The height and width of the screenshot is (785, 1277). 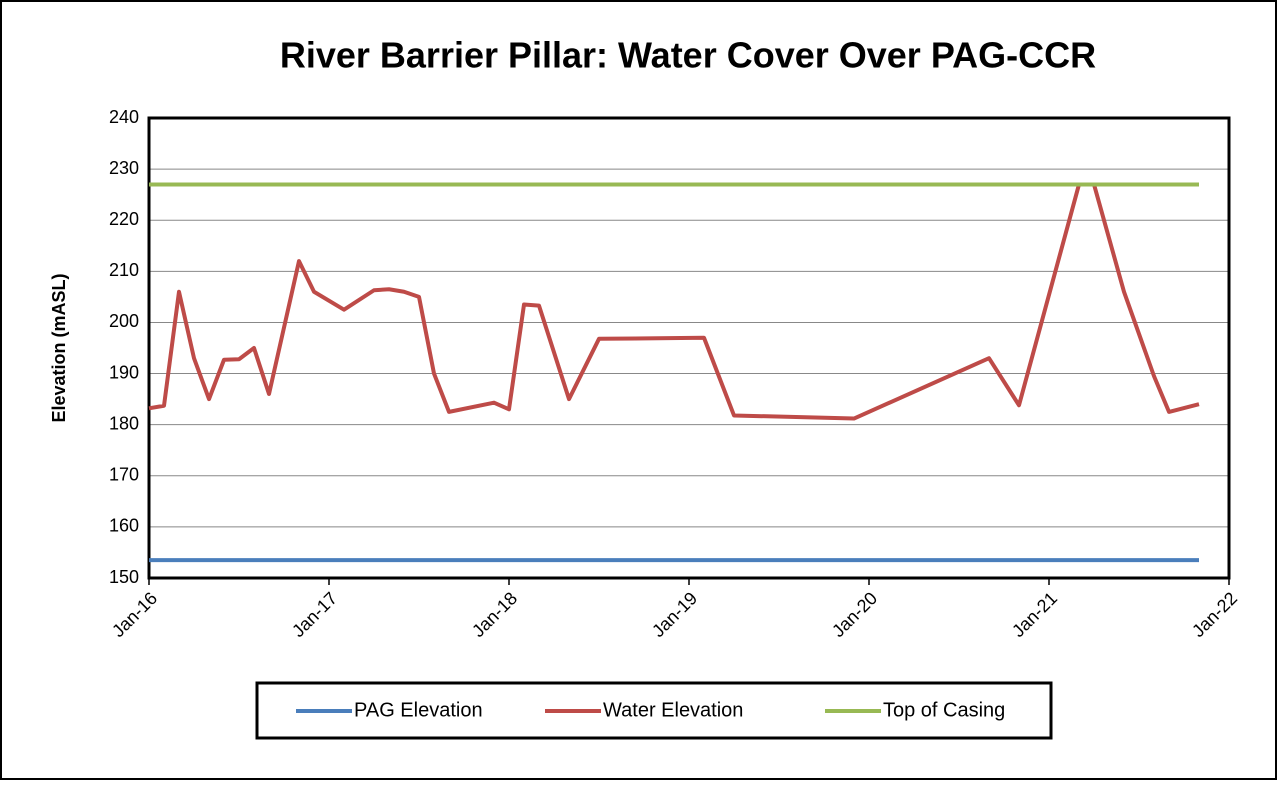 I want to click on y-tick-label: 210, so click(x=124, y=270).